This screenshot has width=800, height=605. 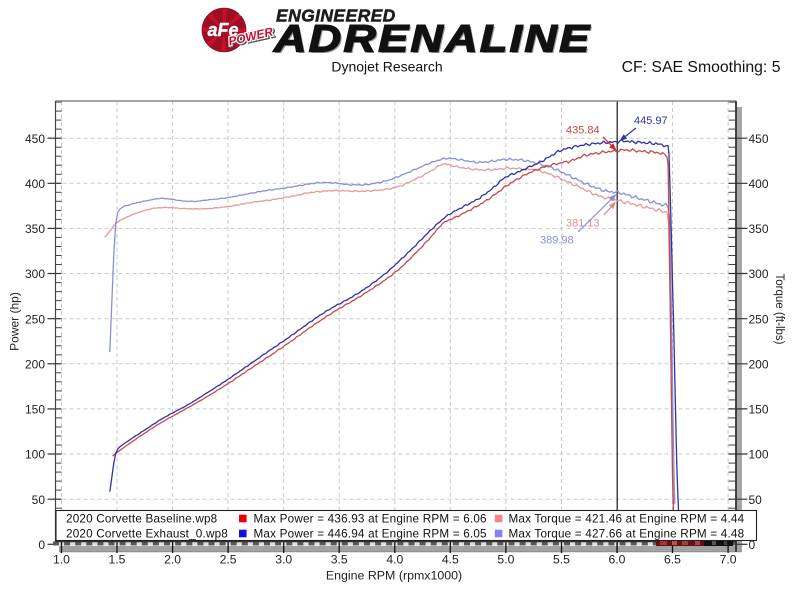 I want to click on svg-text: Engine RPM (rpmx1000), so click(x=394, y=576).